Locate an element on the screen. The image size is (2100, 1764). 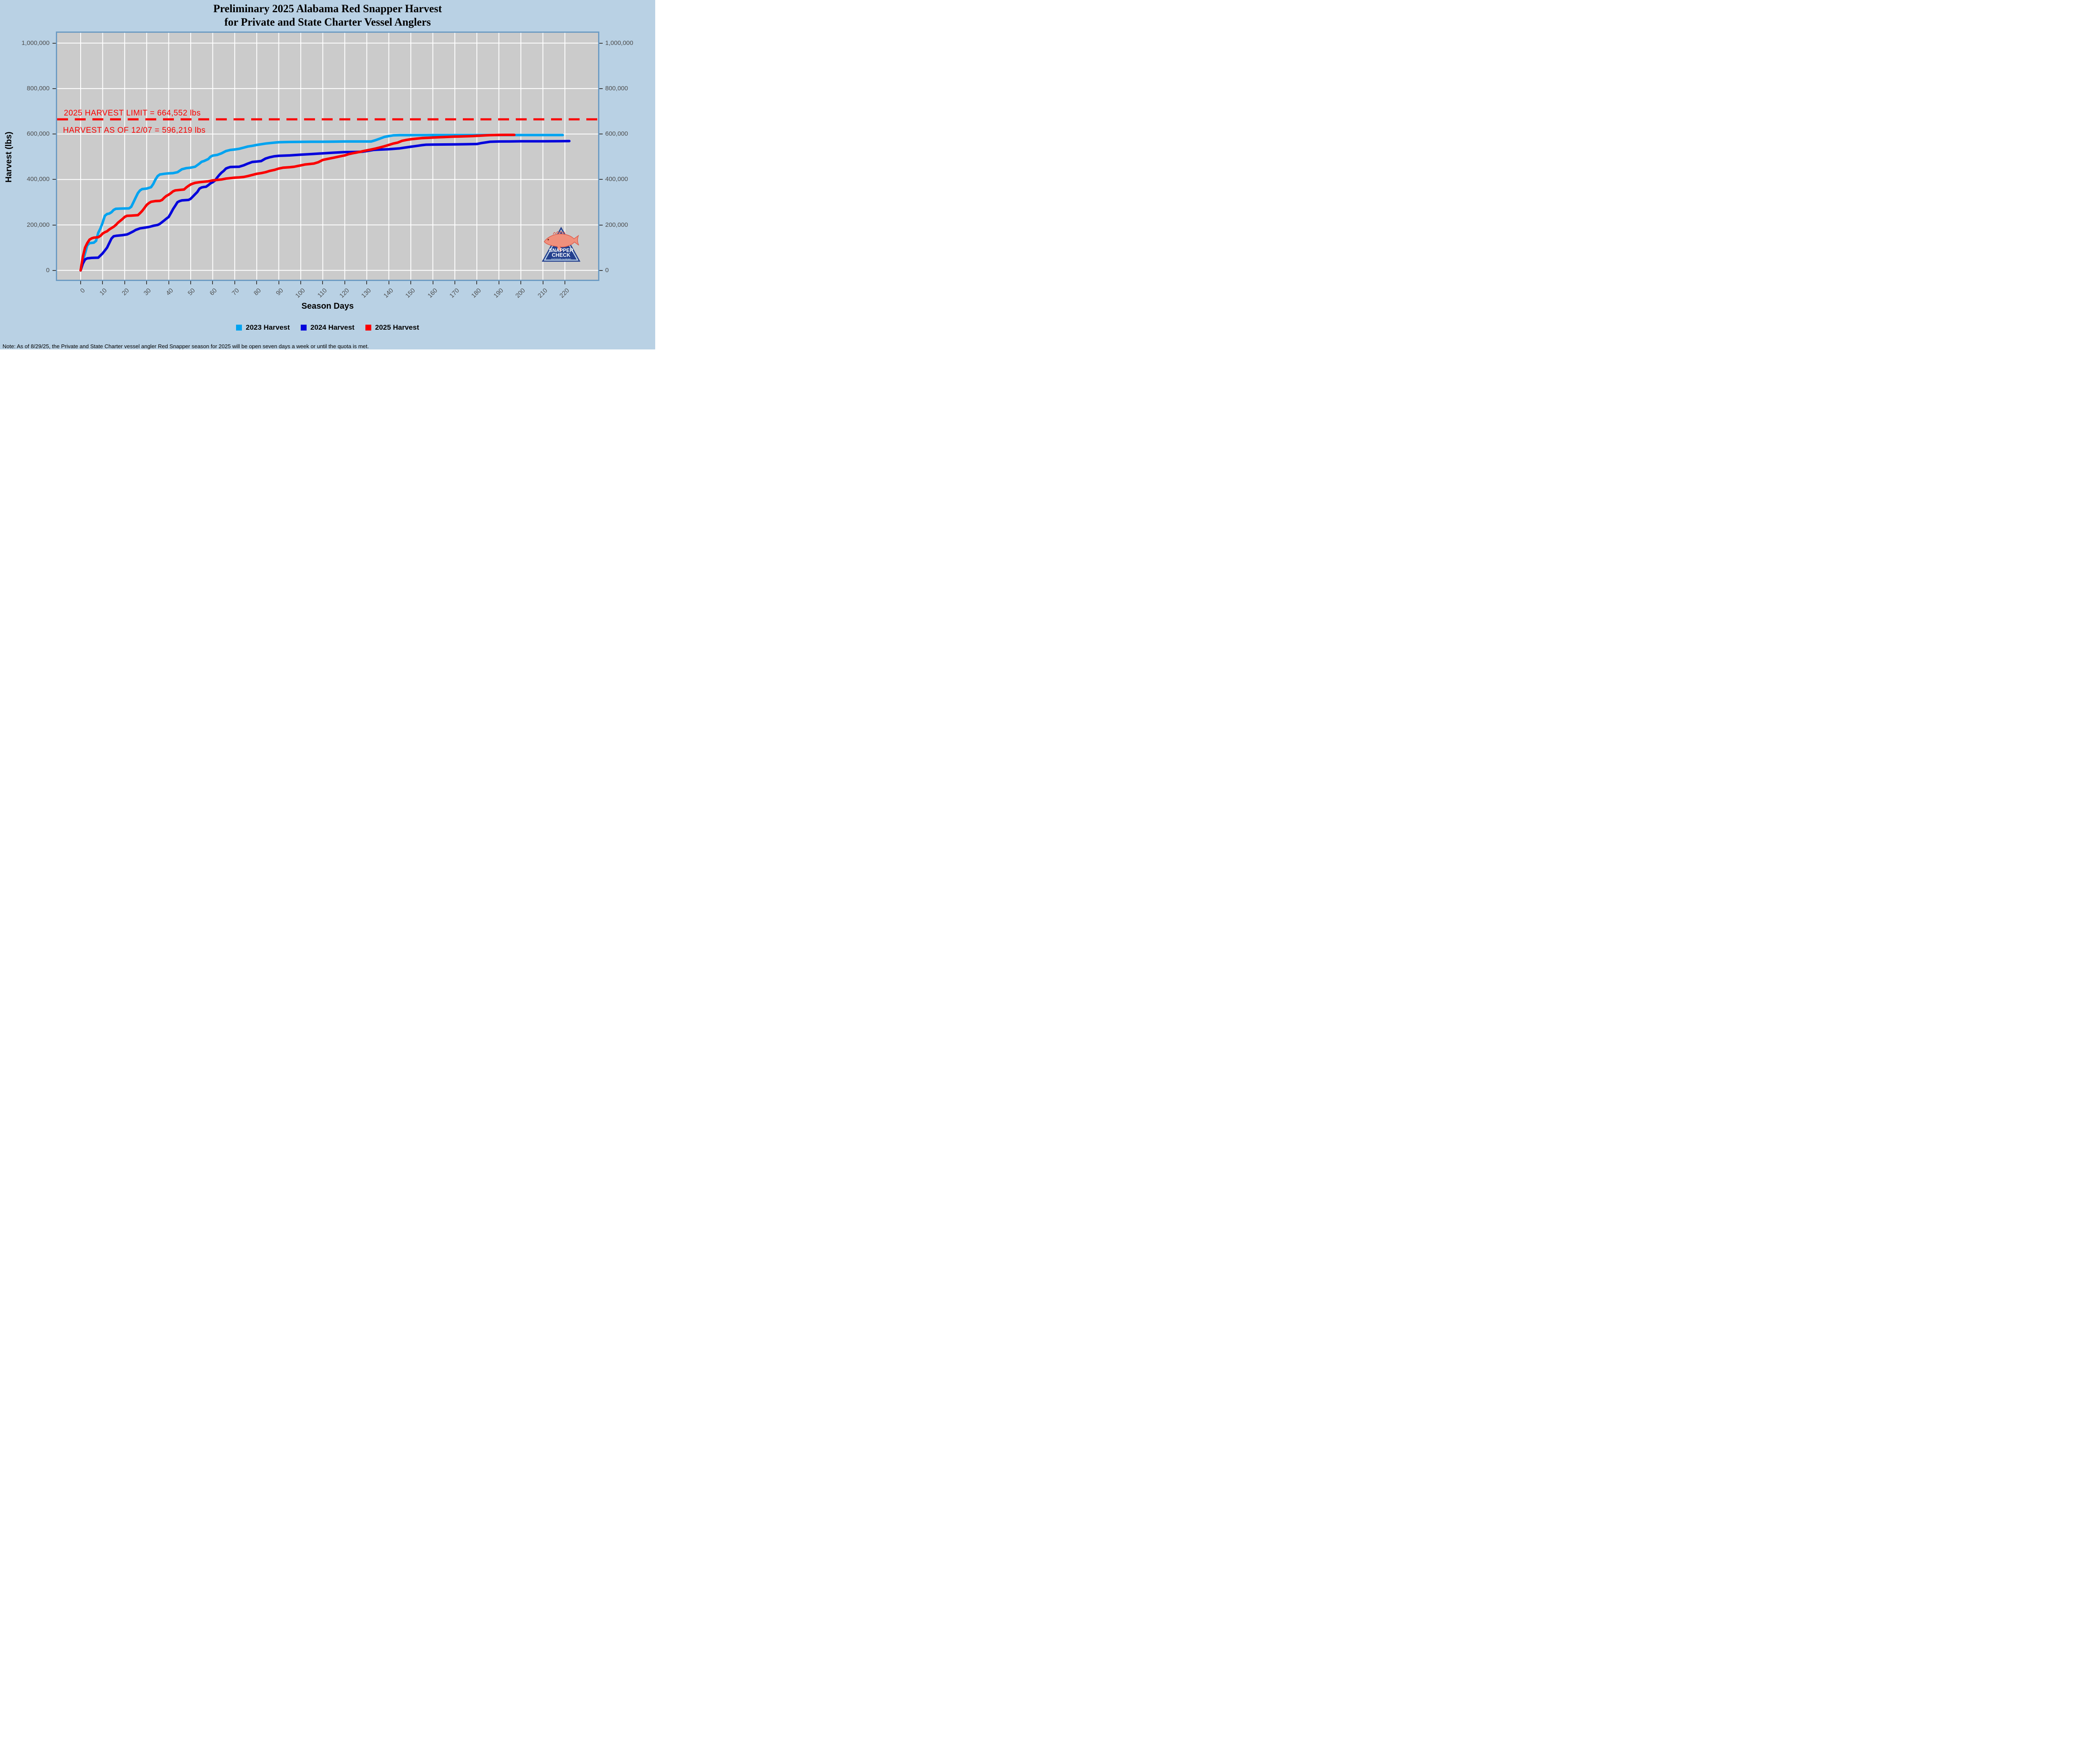
x-tick-label: 30 is located at coordinates (147, 292).